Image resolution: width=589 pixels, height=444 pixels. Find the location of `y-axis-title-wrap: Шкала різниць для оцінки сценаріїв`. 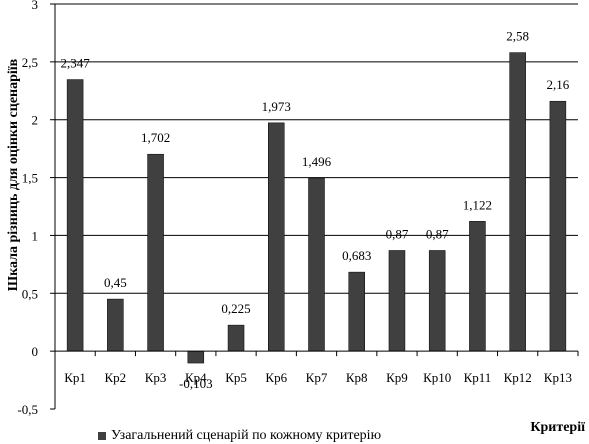

y-axis-title-wrap: Шкала різниць для оцінки сценаріїв is located at coordinates (14, 175).